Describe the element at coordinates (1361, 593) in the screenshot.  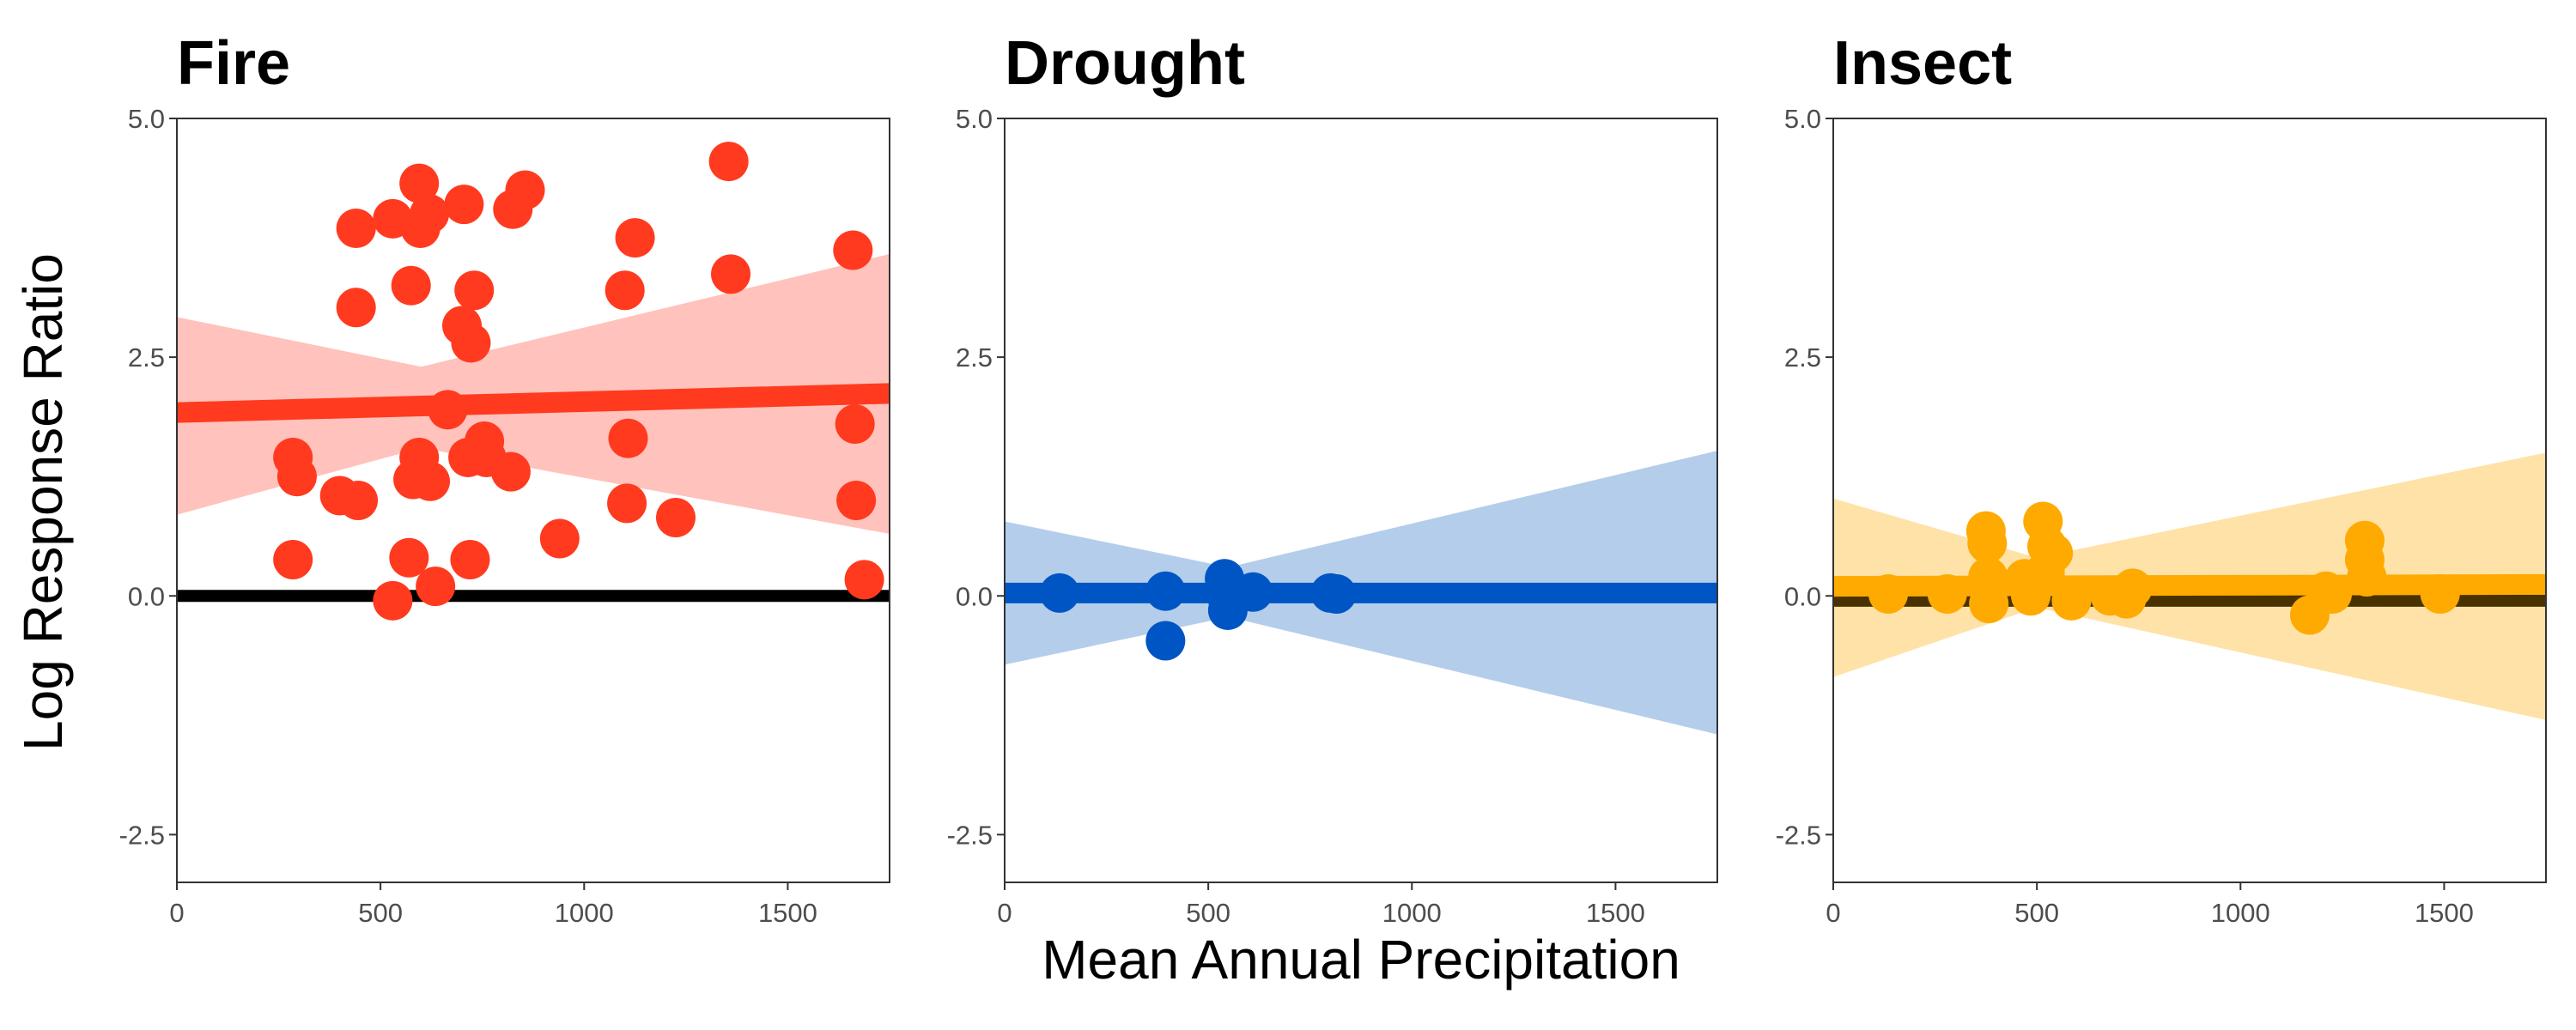
I see `plot-area-drought` at that location.